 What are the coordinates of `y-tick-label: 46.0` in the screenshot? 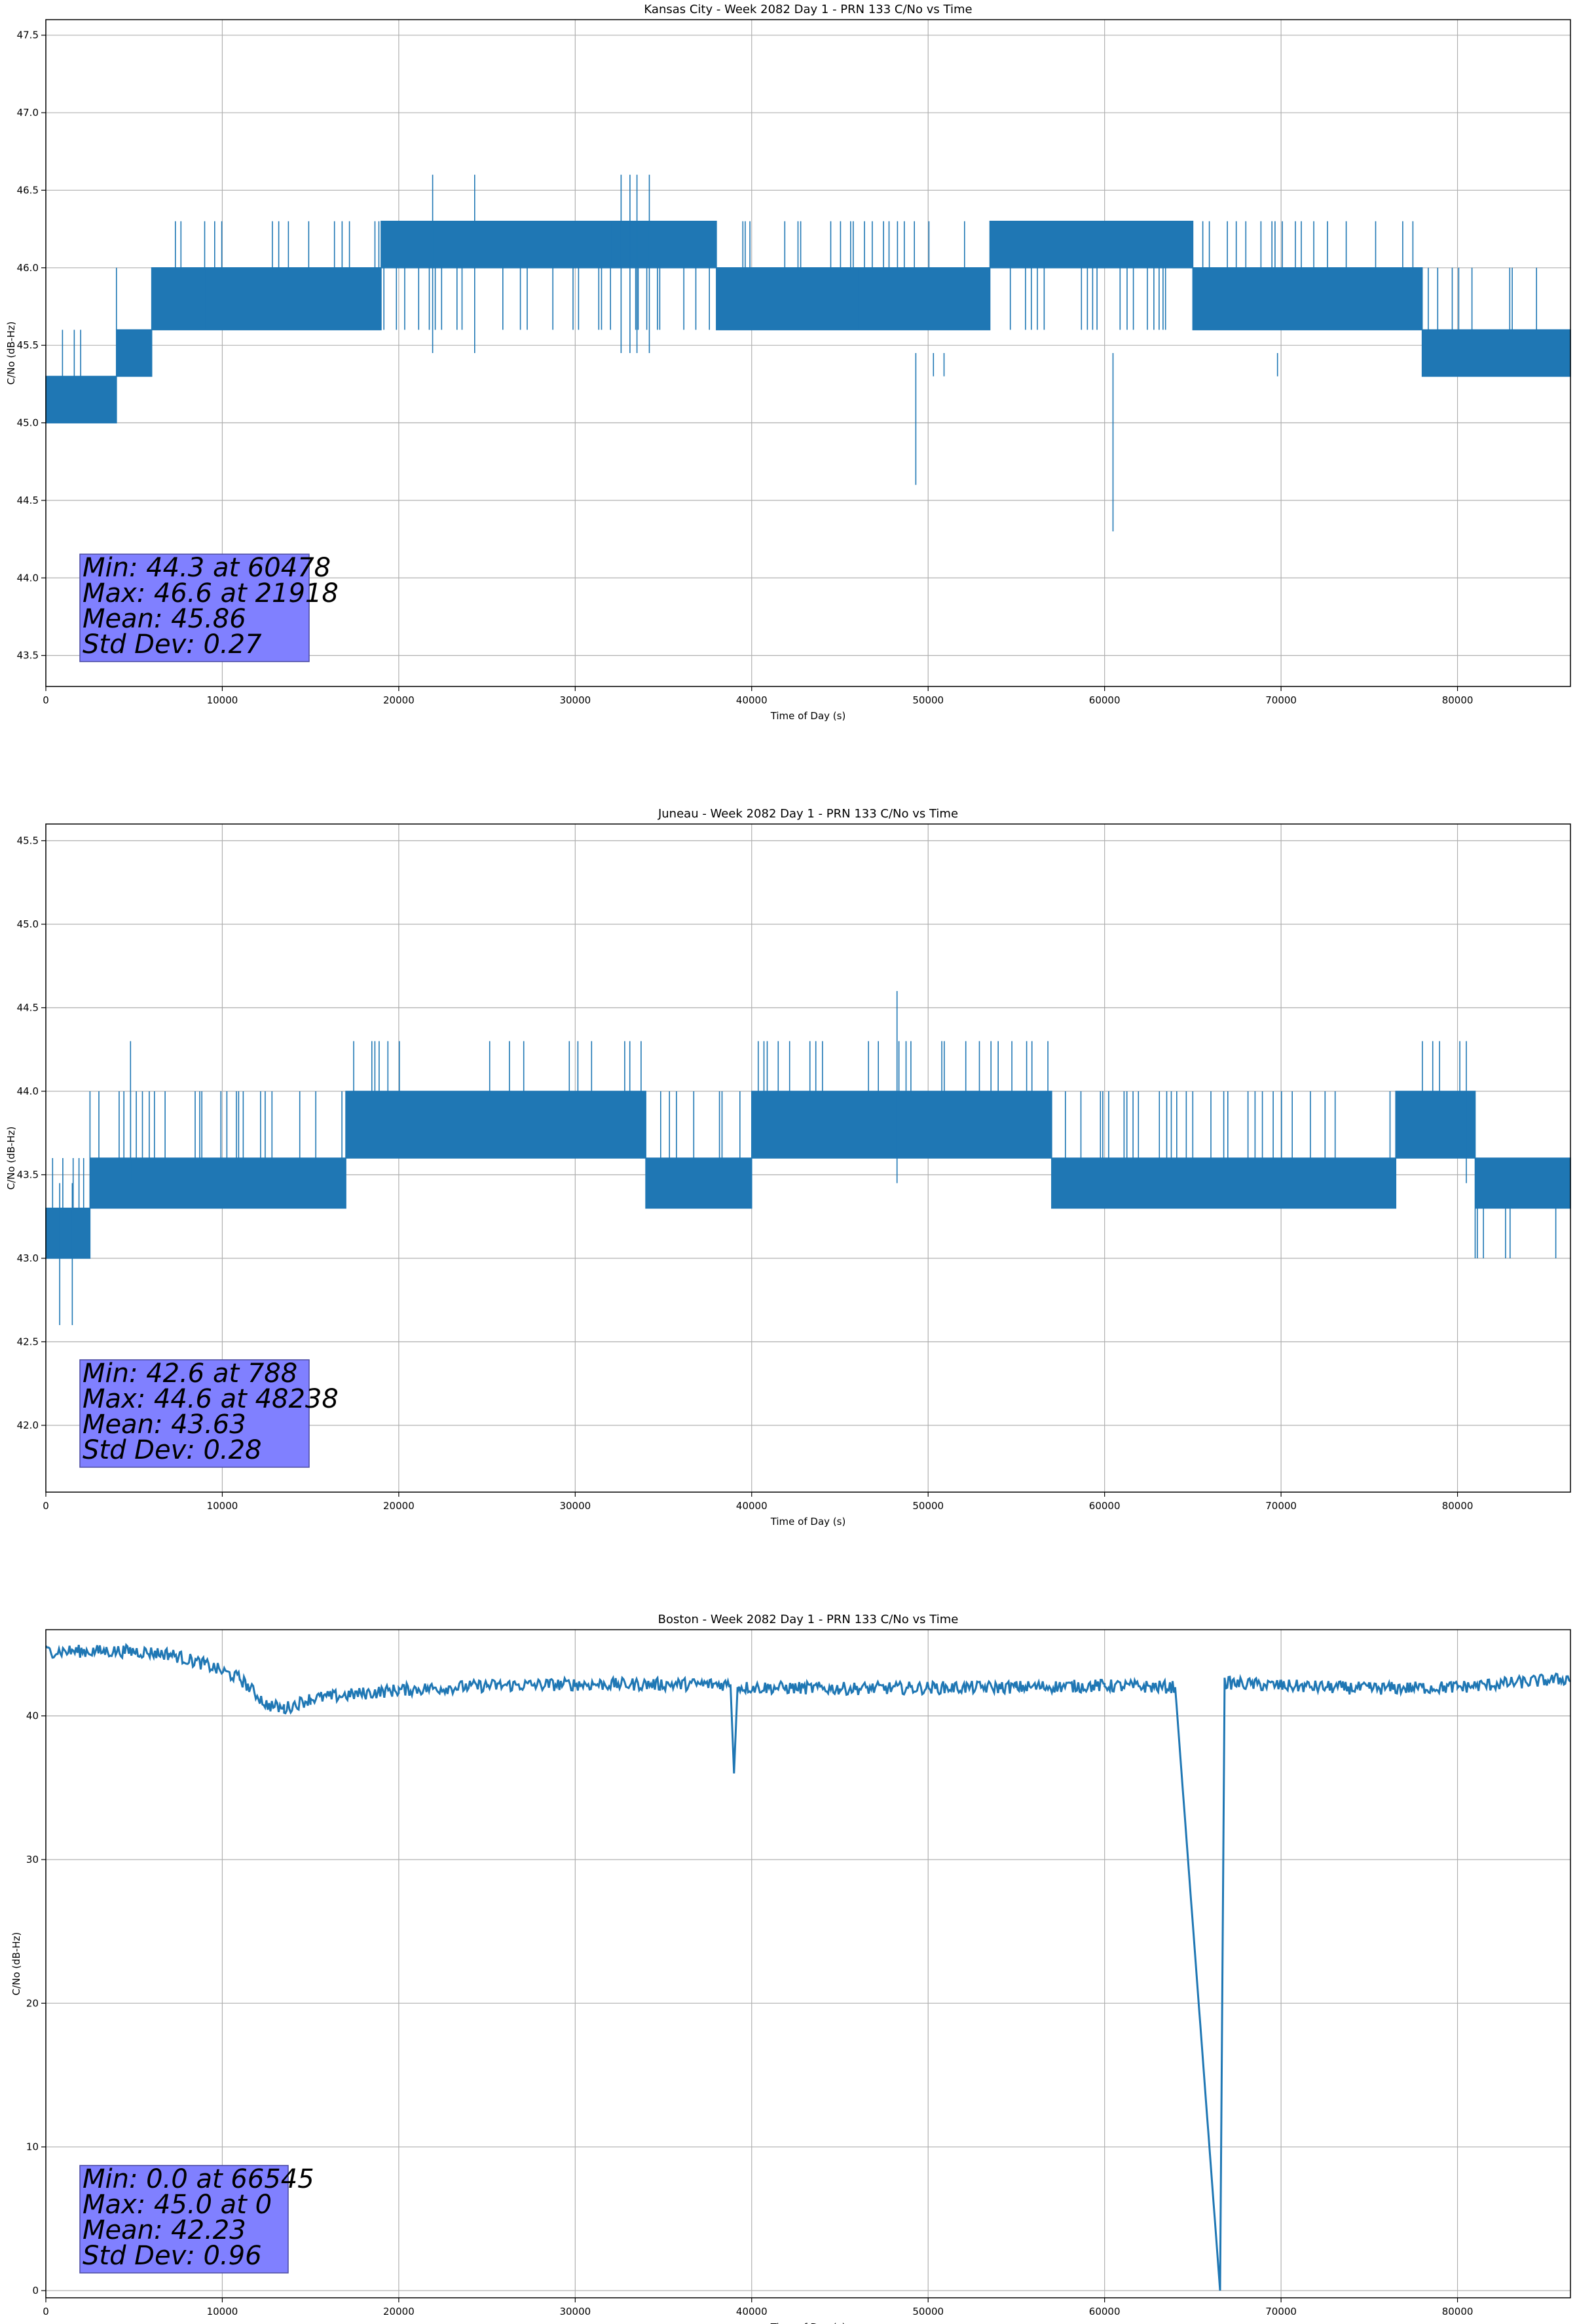 It's located at (28, 268).